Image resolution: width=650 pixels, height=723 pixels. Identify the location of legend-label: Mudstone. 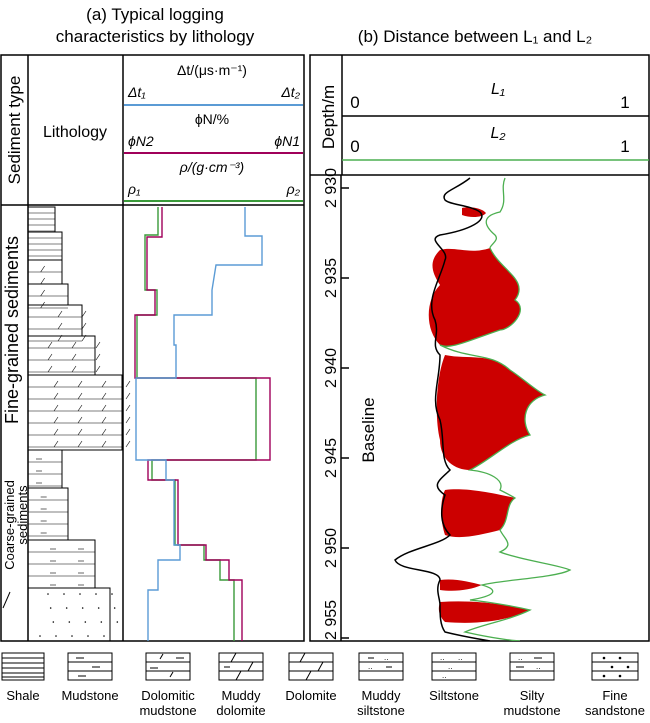
(90, 695).